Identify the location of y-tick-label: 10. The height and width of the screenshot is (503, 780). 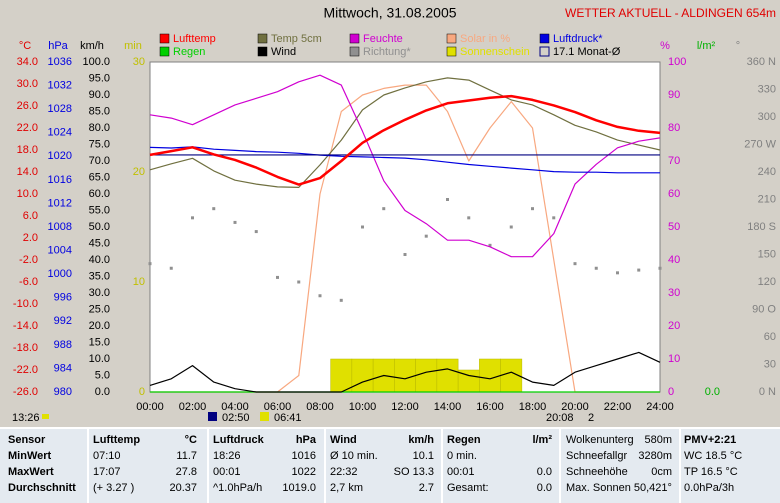
(674, 359).